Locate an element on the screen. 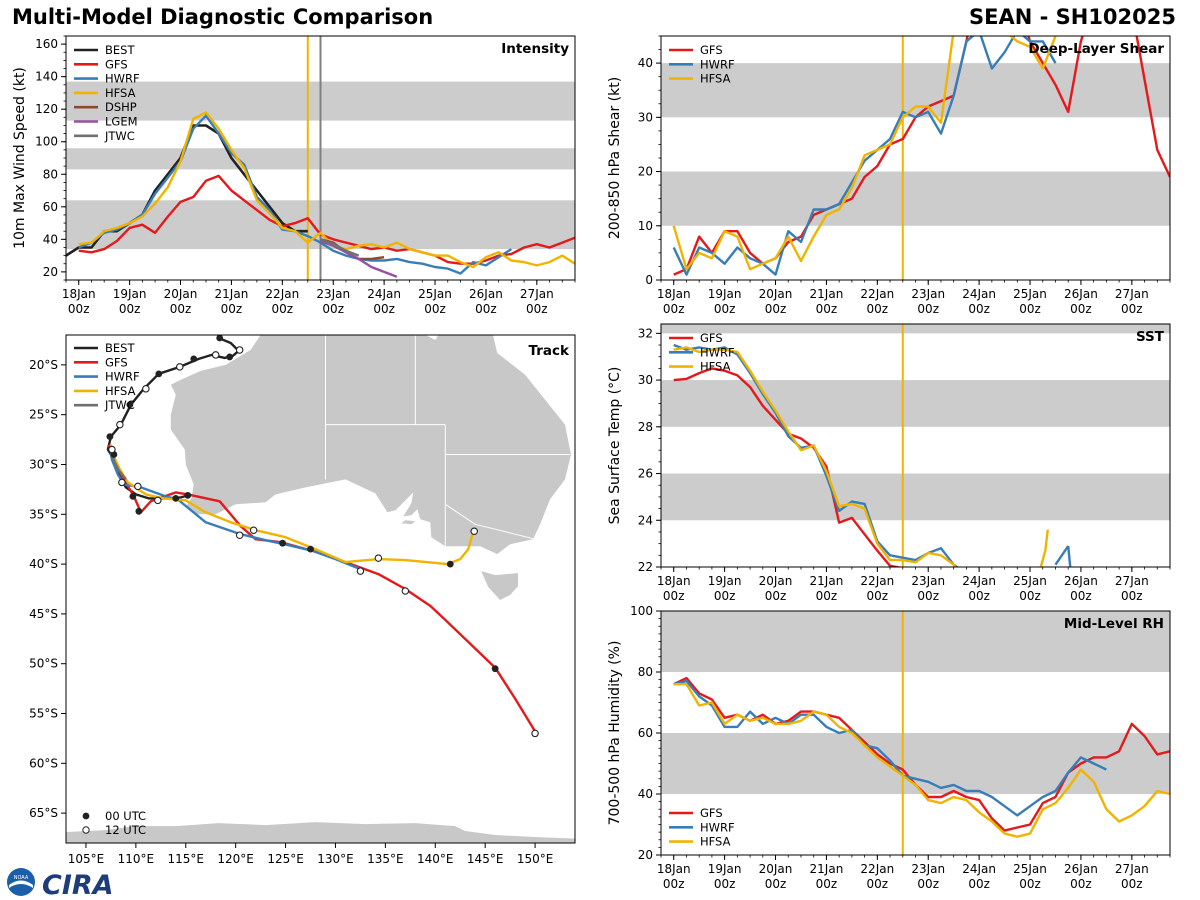 This screenshot has width=1200, height=900. legend-label-jtwc: JTWC is located at coordinates (119, 136).